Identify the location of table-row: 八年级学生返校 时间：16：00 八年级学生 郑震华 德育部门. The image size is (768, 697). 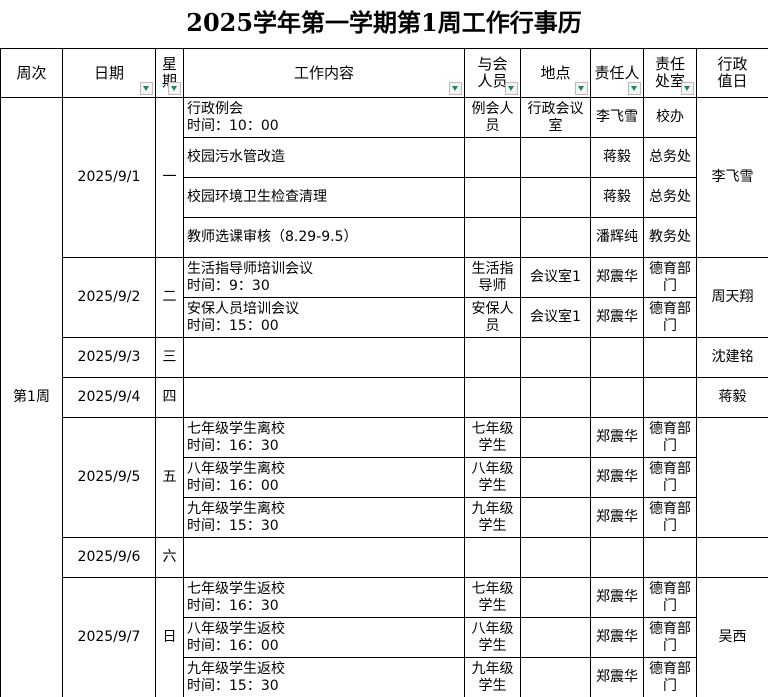
(384, 637).